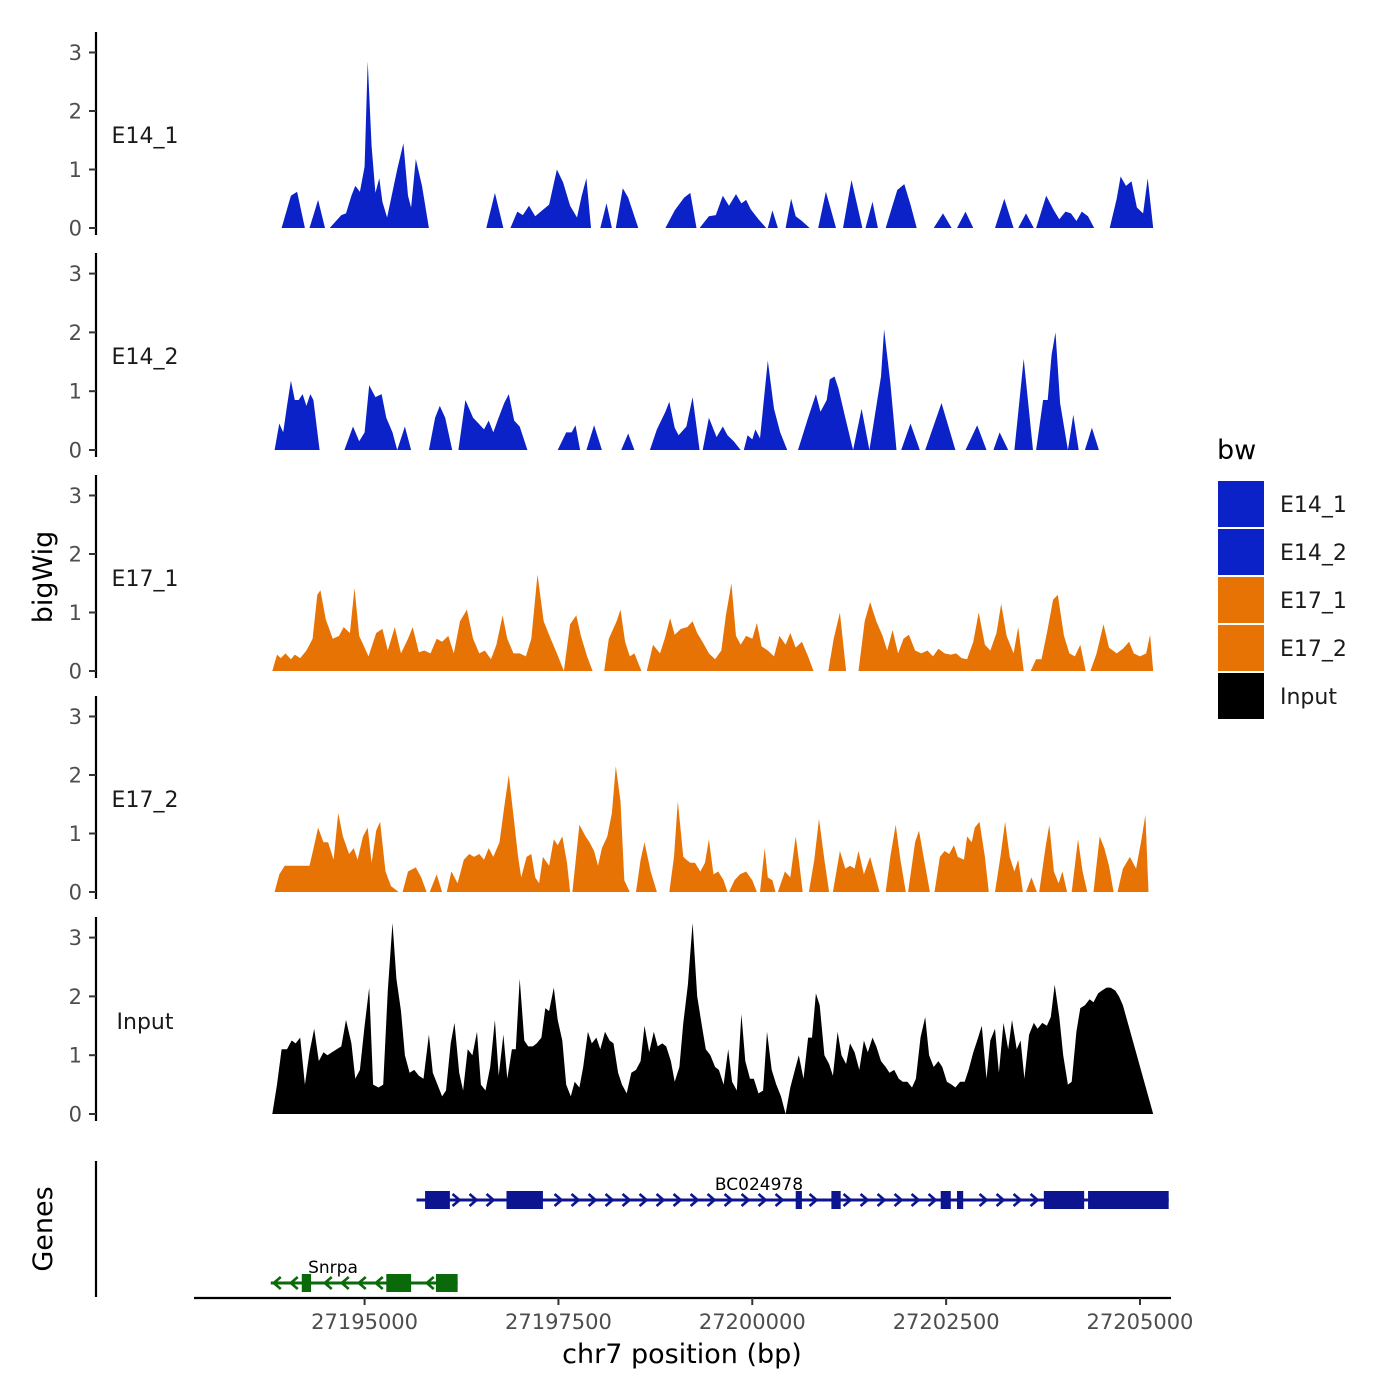 The image size is (1400, 1400). I want to click on track-label-e17-2: E17_2, so click(145, 800).